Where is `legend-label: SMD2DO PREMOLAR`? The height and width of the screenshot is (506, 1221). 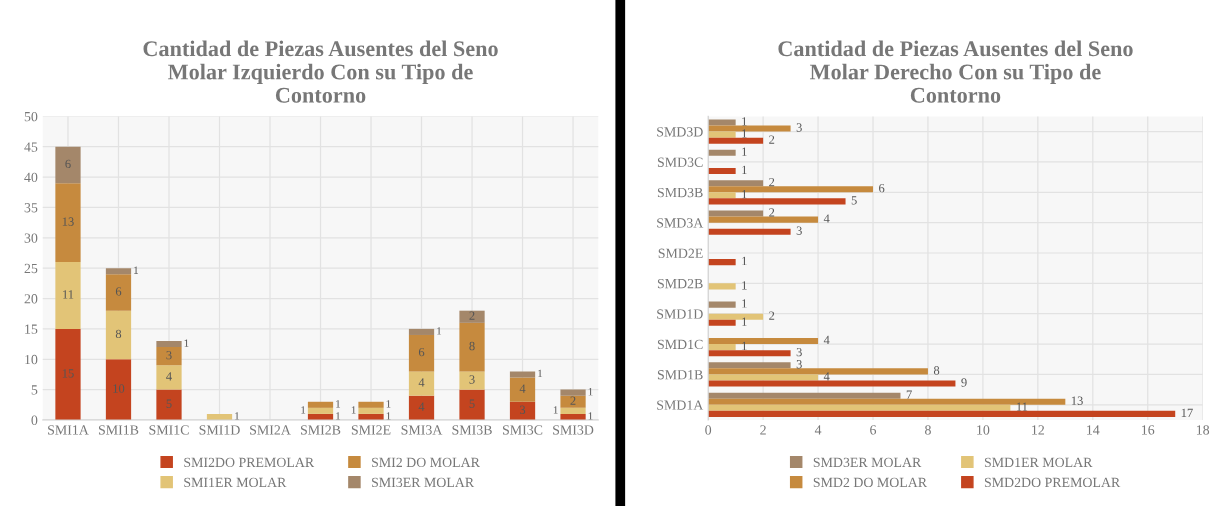 legend-label: SMD2DO PREMOLAR is located at coordinates (1052, 482).